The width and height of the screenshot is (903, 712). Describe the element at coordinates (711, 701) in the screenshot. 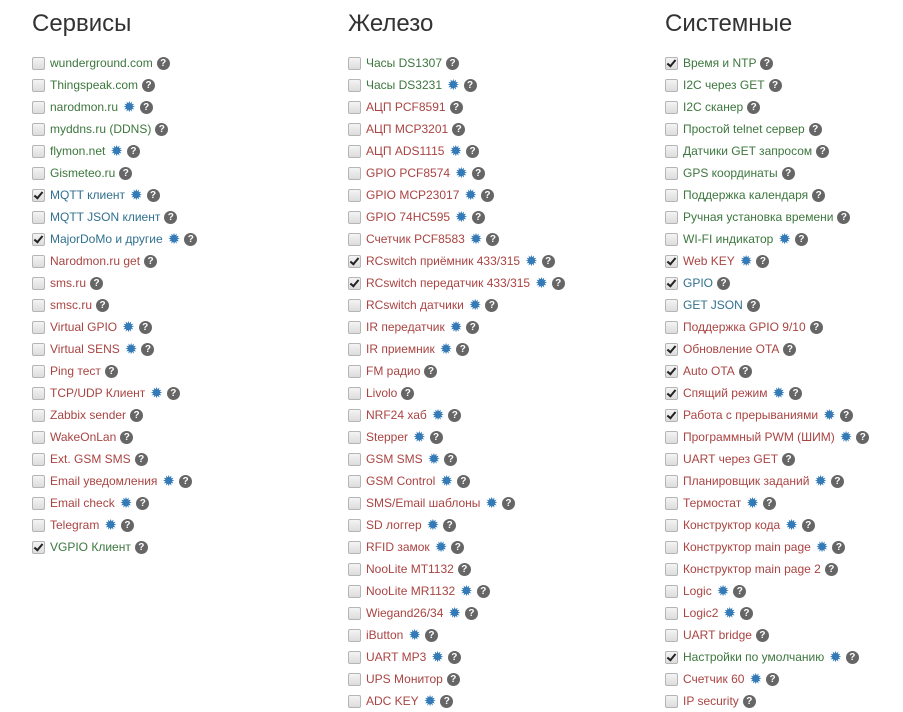

I see `module-link: IP security` at that location.